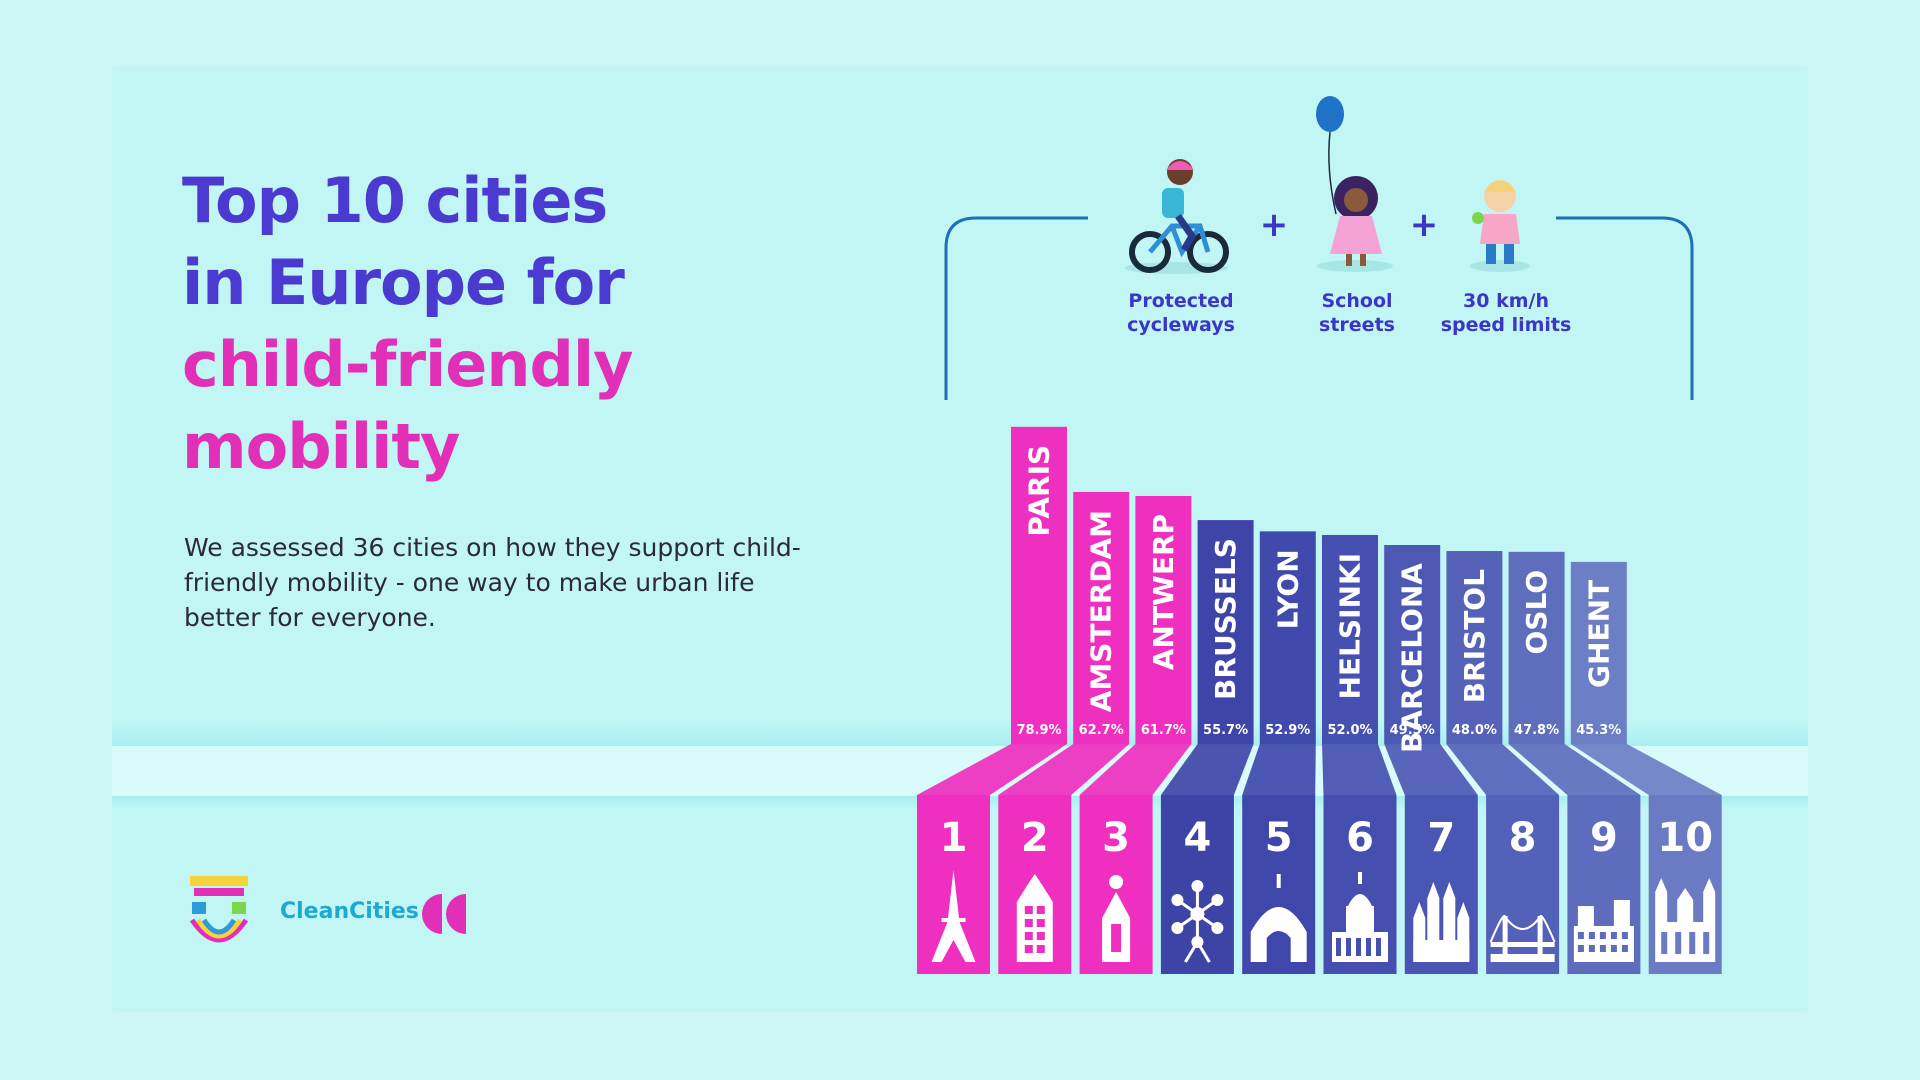 Image resolution: width=1920 pixels, height=1080 pixels. I want to click on city-label: LYON, so click(1287, 589).